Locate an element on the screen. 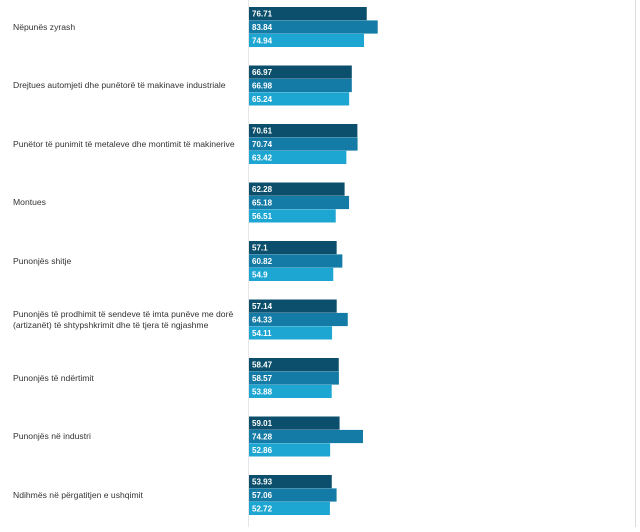 This screenshot has height=532, width=640. bar-value-label: 53.88 is located at coordinates (262, 391).